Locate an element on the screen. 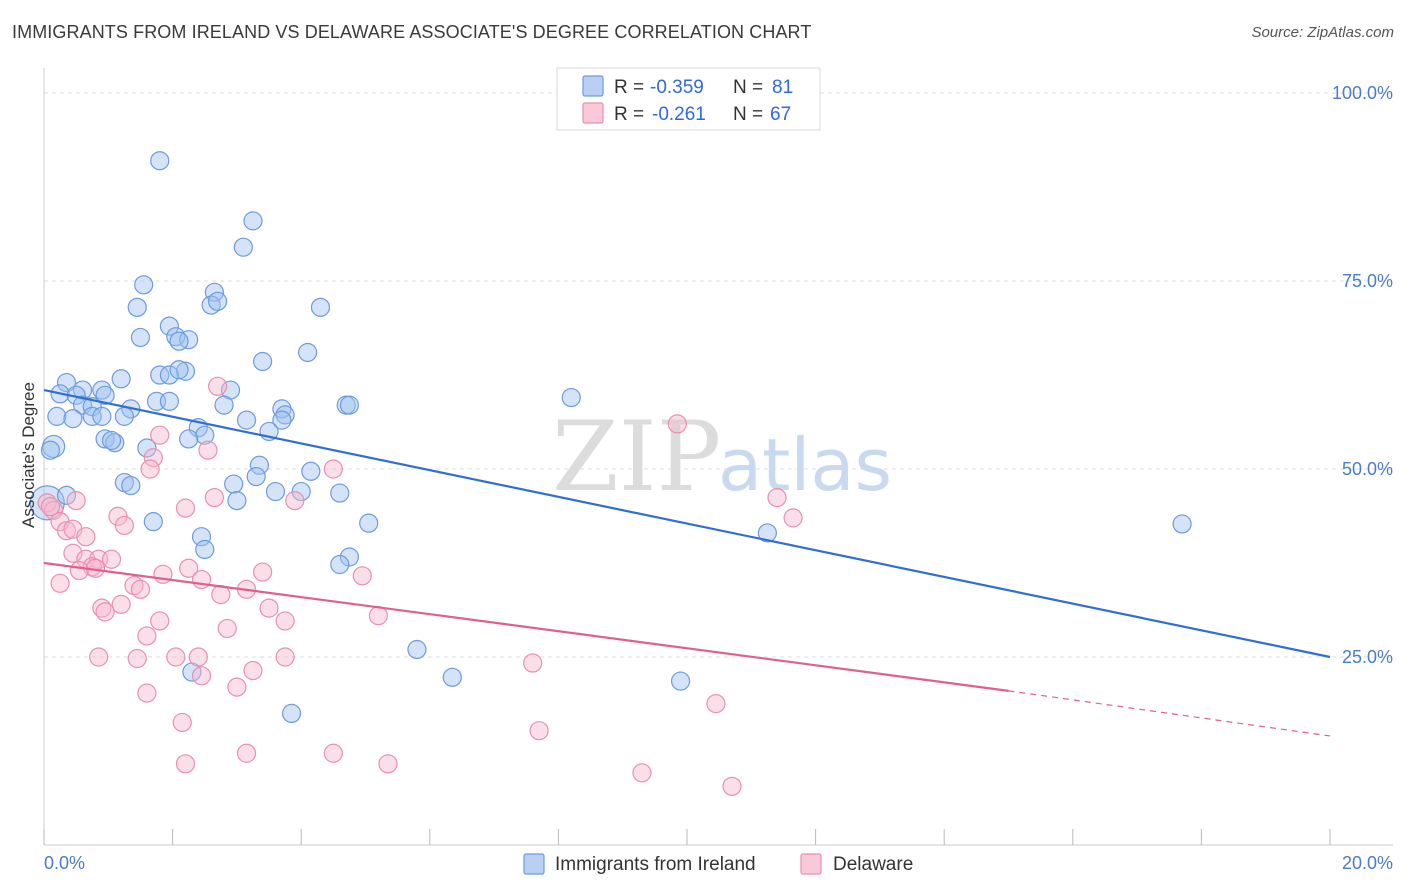  legend-r-label-ireland: R = is located at coordinates (629, 87).